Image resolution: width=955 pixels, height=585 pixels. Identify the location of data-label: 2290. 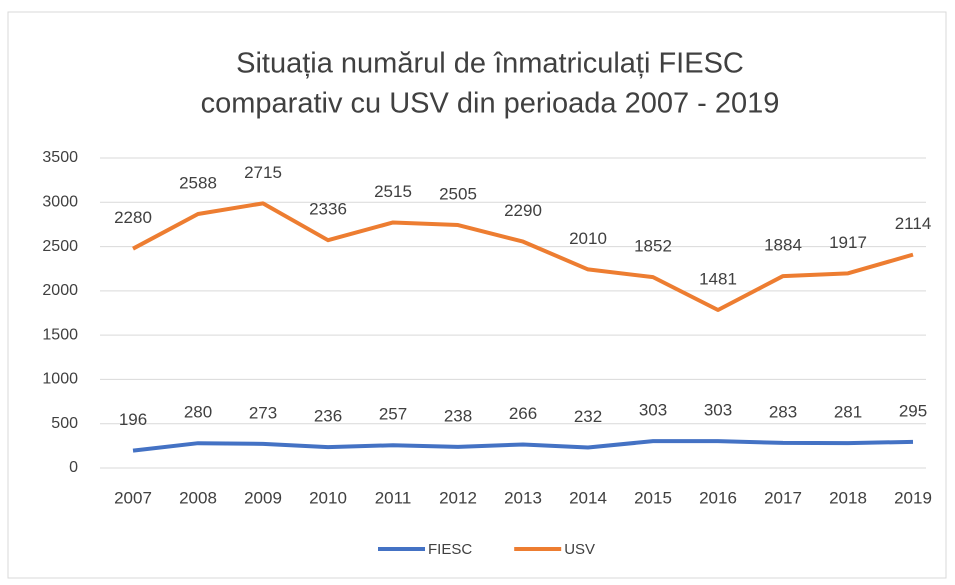
(523, 210).